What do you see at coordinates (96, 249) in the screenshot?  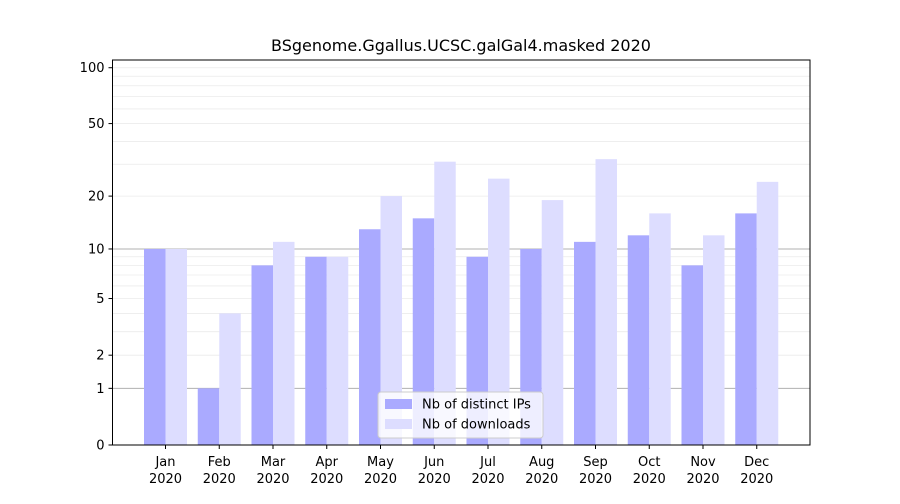 I see `y-tick-label: 10` at bounding box center [96, 249].